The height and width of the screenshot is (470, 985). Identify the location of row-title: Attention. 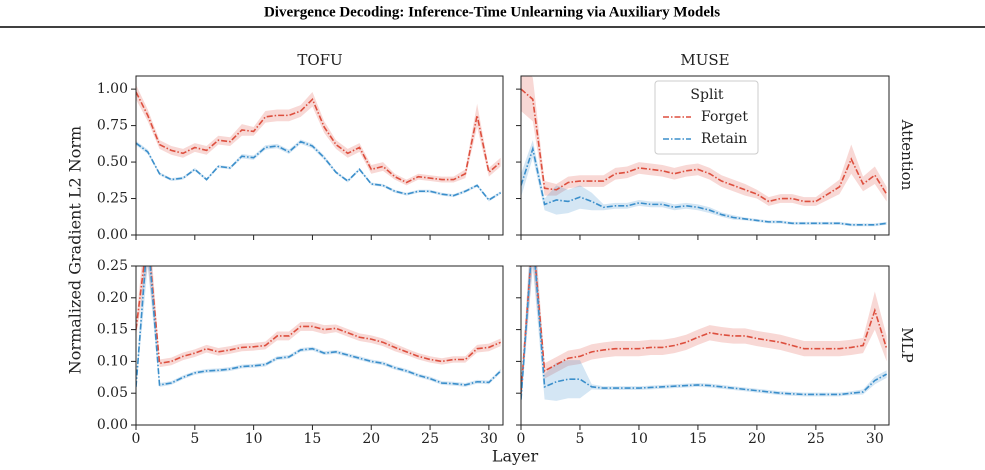
(907, 155).